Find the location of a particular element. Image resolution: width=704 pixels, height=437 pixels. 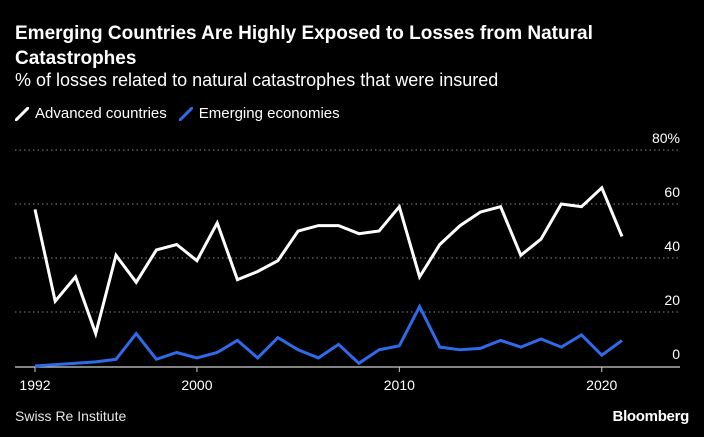

y-tick-label-60: 60 is located at coordinates (672, 192).